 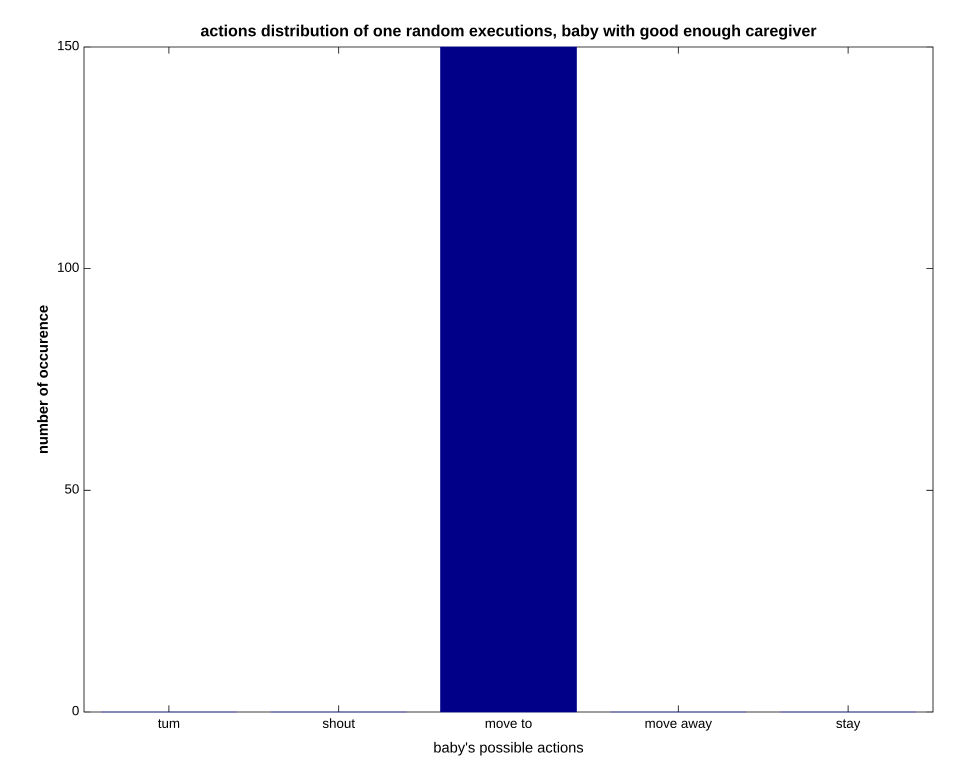 I want to click on x-axis-title: baby's possible actions, so click(x=509, y=749).